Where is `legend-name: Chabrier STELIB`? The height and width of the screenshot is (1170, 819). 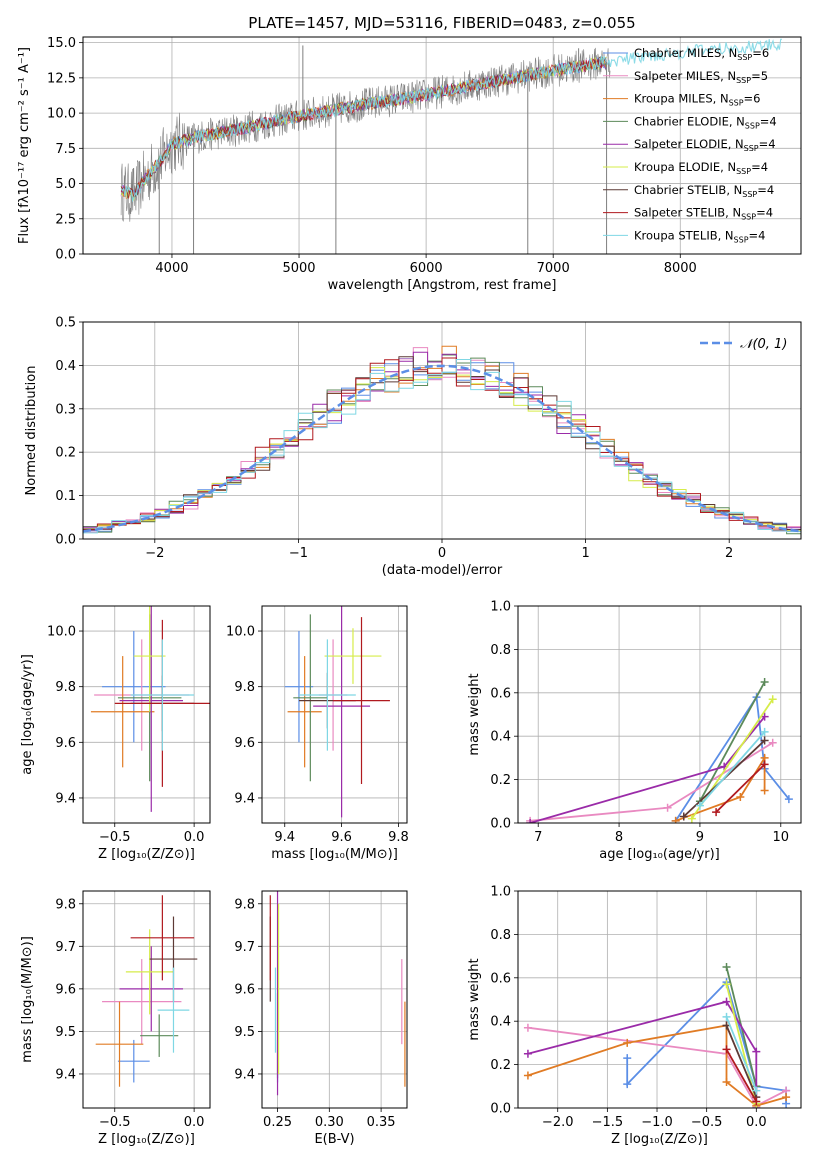 legend-name: Chabrier STELIB is located at coordinates (680, 190).